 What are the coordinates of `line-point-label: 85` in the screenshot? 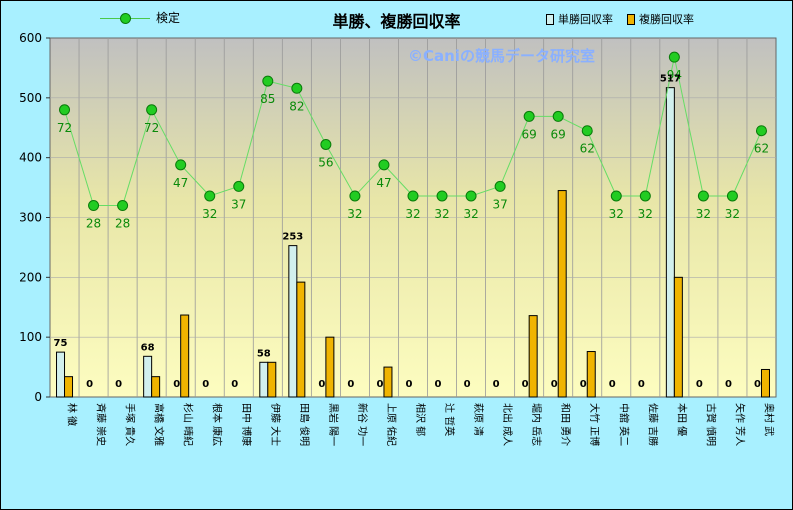 It's located at (267, 99).